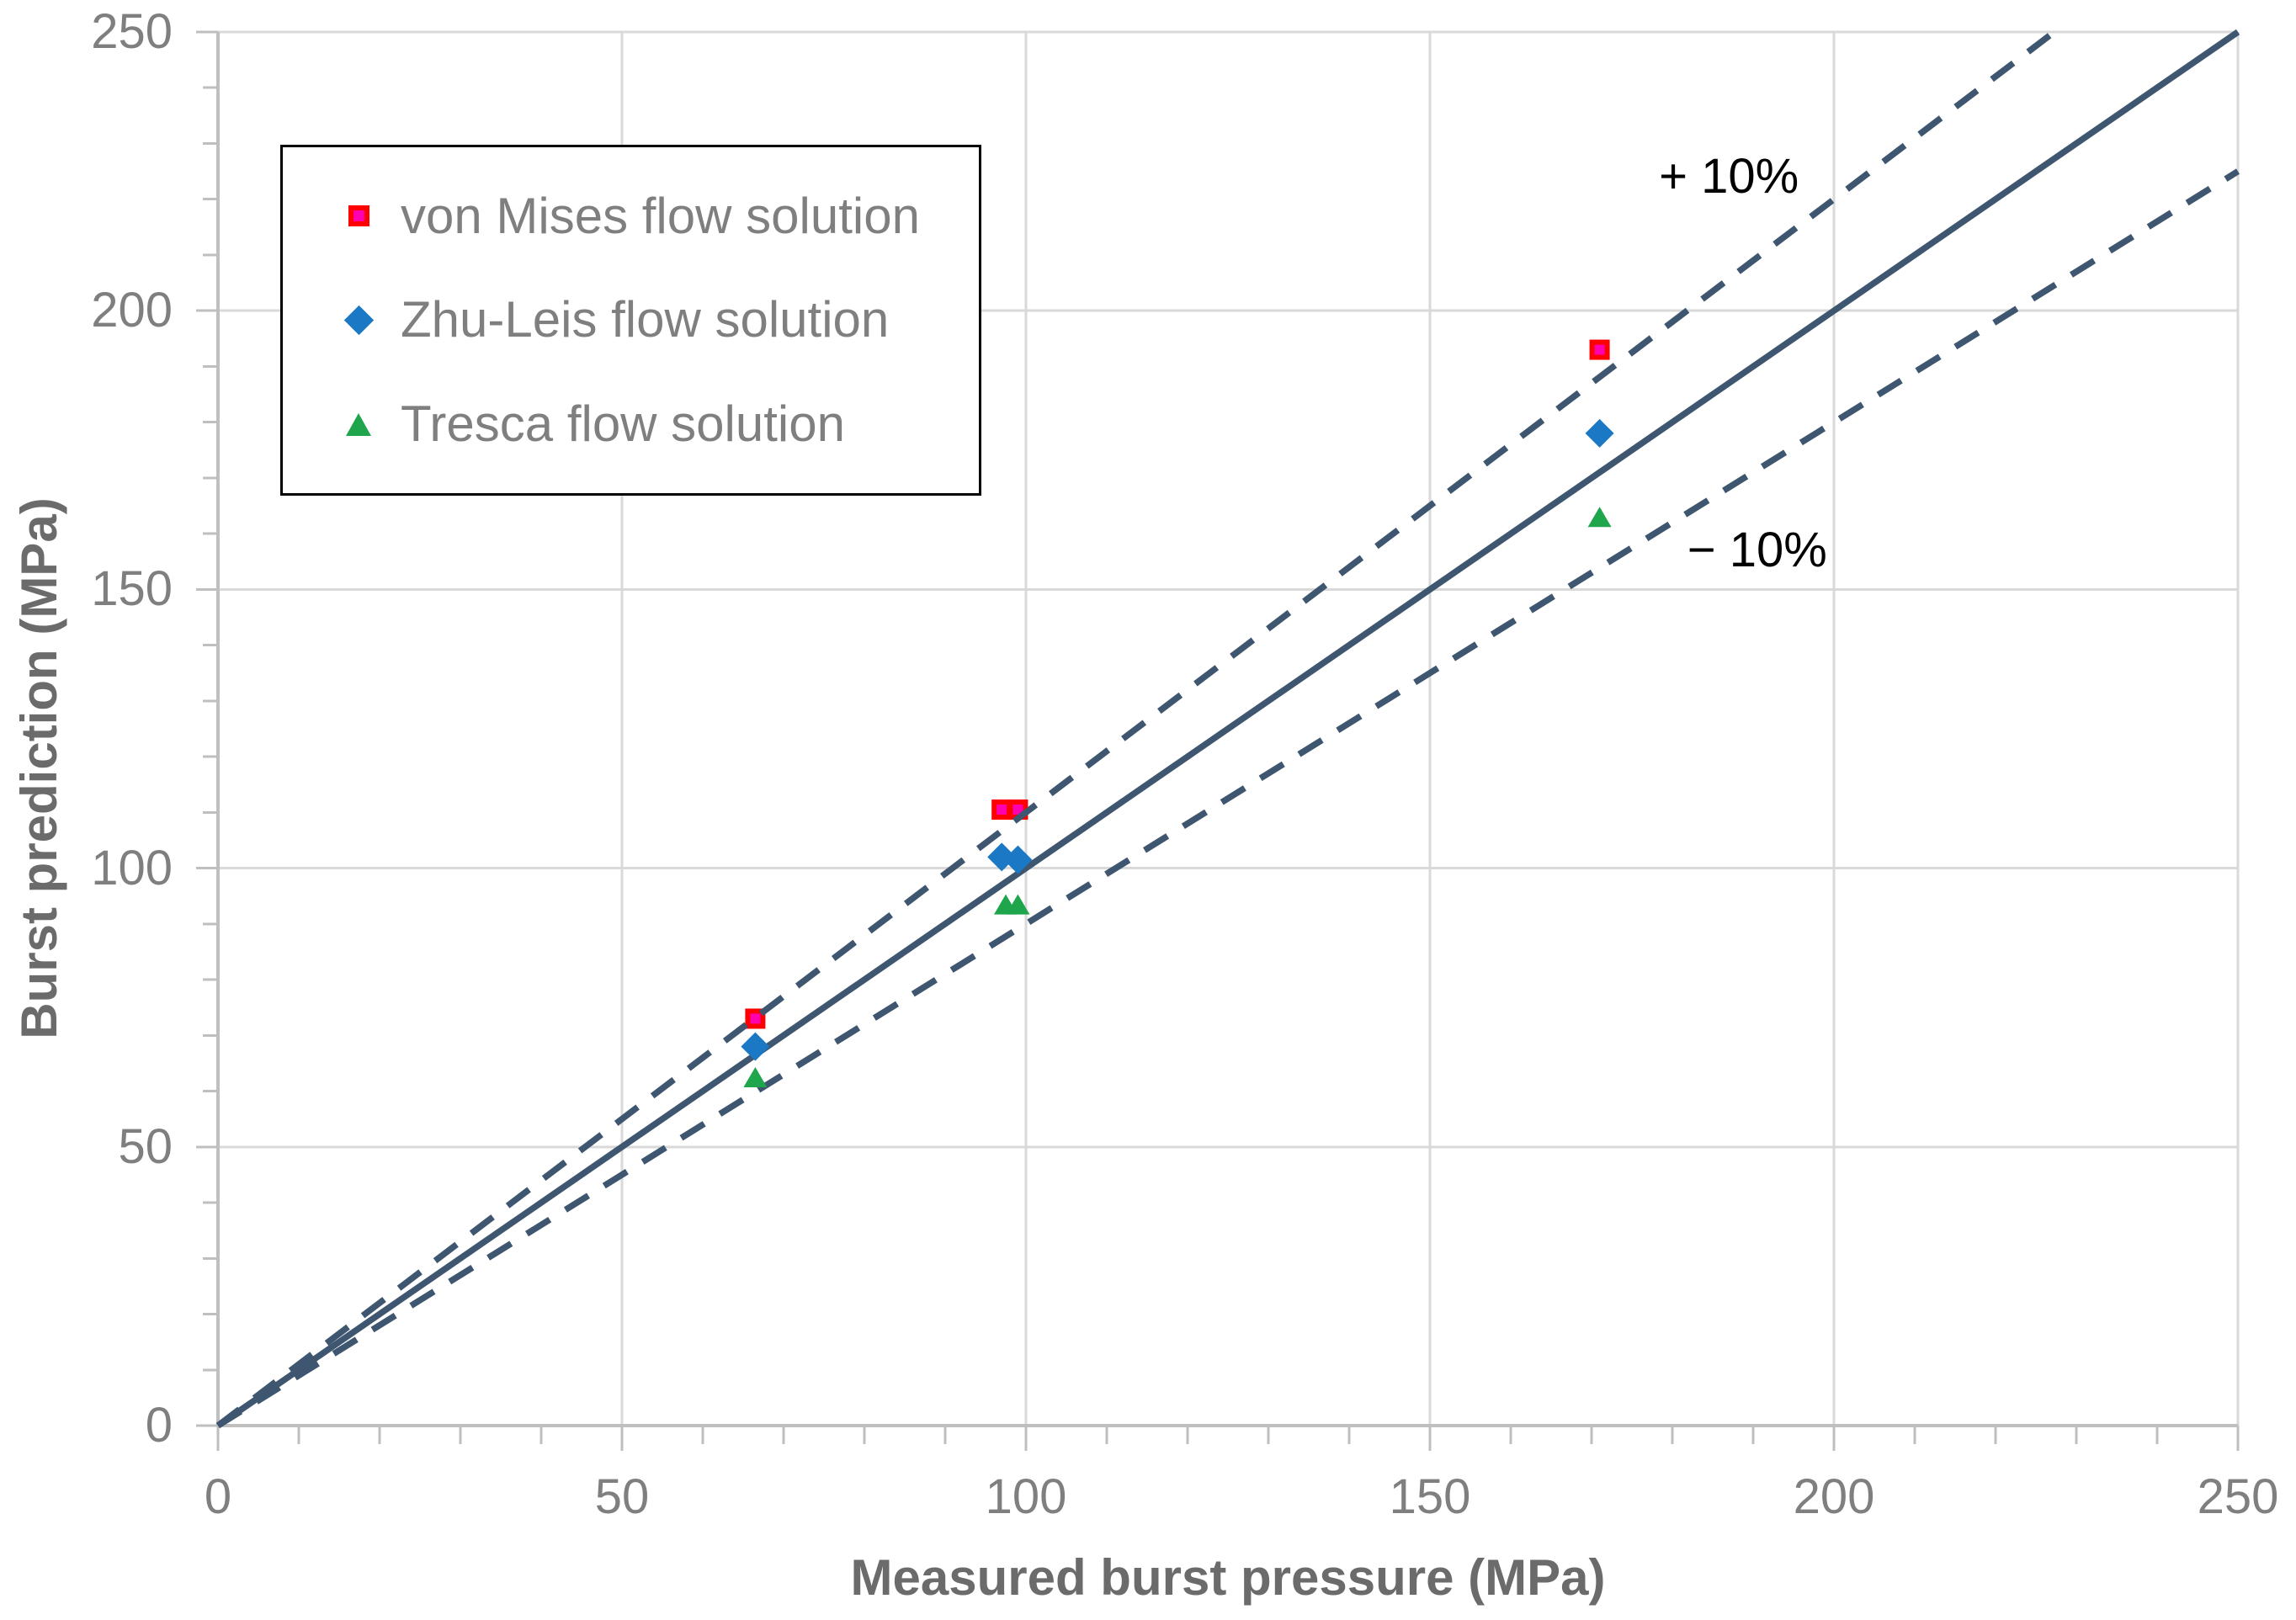  What do you see at coordinates (1430, 1496) in the screenshot?
I see `x-tick-label: 150` at bounding box center [1430, 1496].